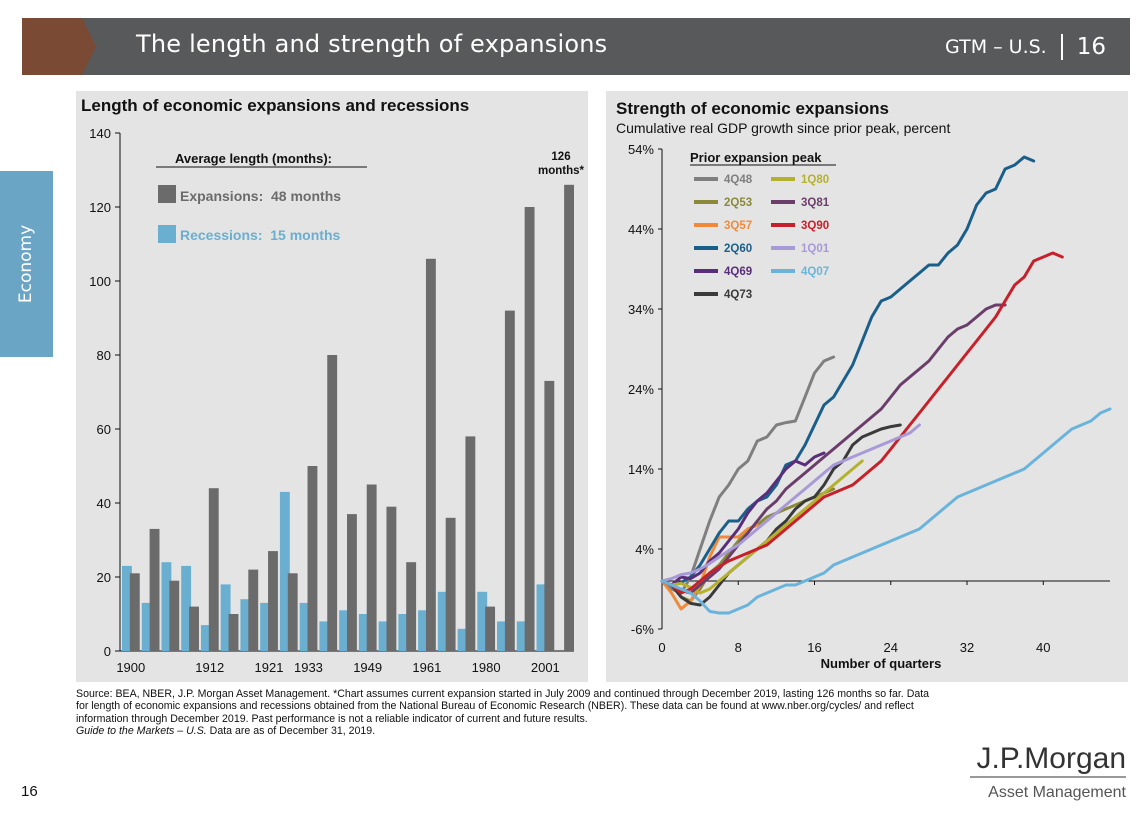 The height and width of the screenshot is (817, 1144). What do you see at coordinates (1051, 758) in the screenshot?
I see `logo-brand: J.P.Morgan` at bounding box center [1051, 758].